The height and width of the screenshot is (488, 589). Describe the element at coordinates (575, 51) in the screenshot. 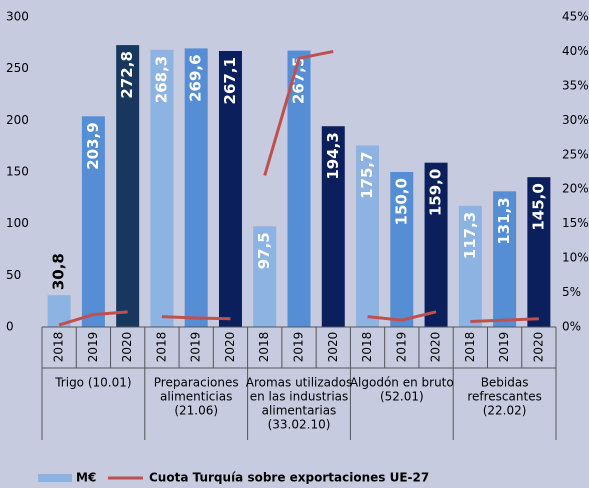

I see `y2-tick-label: 40%` at that location.